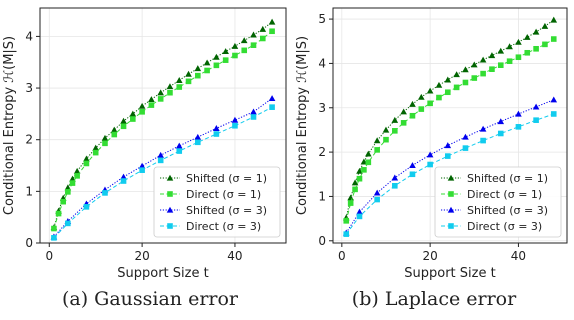 The width and height of the screenshot is (574, 320). Describe the element at coordinates (504, 194) in the screenshot. I see `legend-label: Direct (σ = 1)` at that location.